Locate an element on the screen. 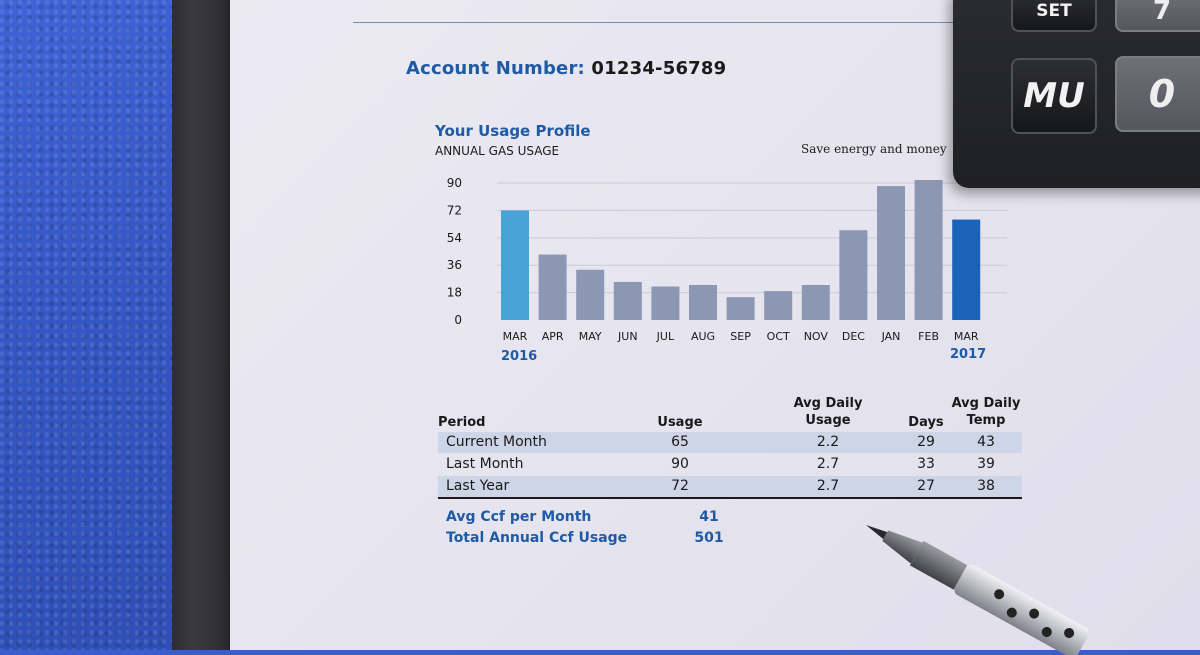 This screenshot has width=1200, height=655. x-tick-label: APR is located at coordinates (553, 336).